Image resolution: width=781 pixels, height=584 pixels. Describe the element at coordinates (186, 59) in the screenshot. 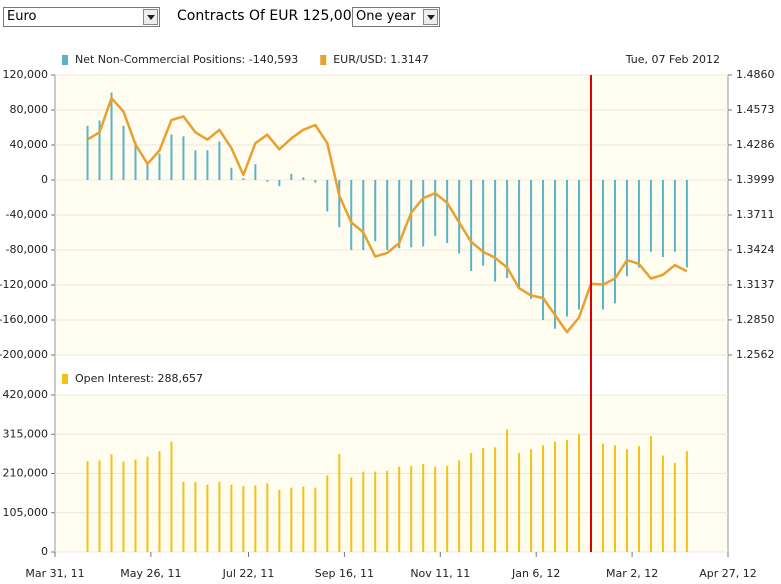

I see `legend-label: Net Non-Commercial Positions: -140,593` at that location.